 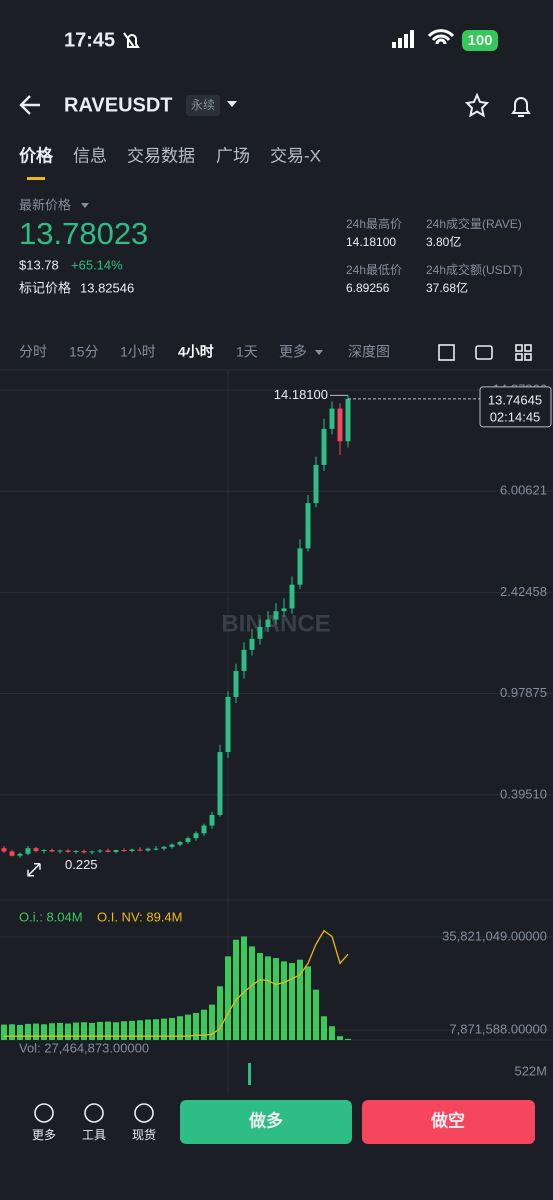 I want to click on action-label: 更多, so click(x=44, y=1135).